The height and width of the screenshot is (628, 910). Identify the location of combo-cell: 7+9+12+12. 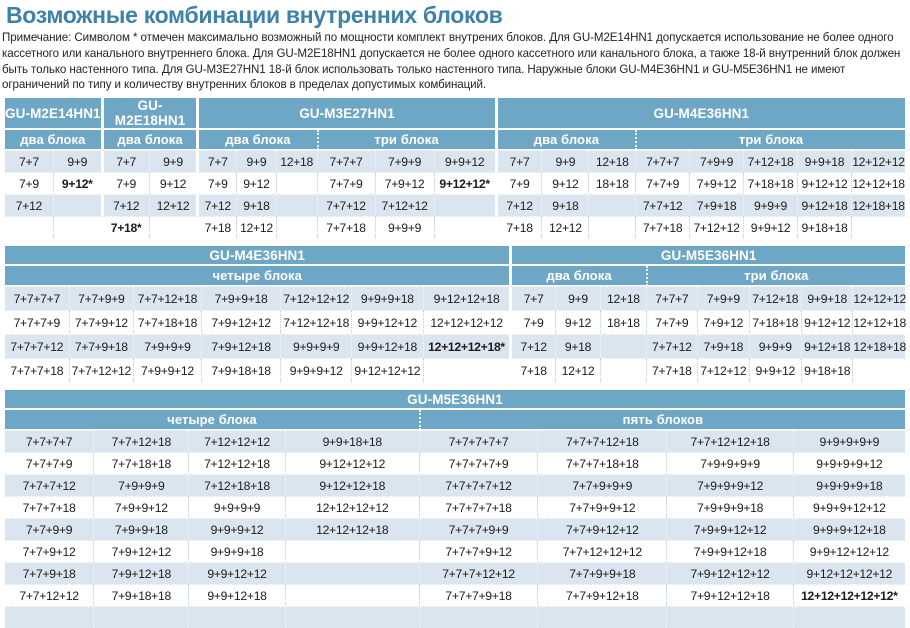
(141, 551).